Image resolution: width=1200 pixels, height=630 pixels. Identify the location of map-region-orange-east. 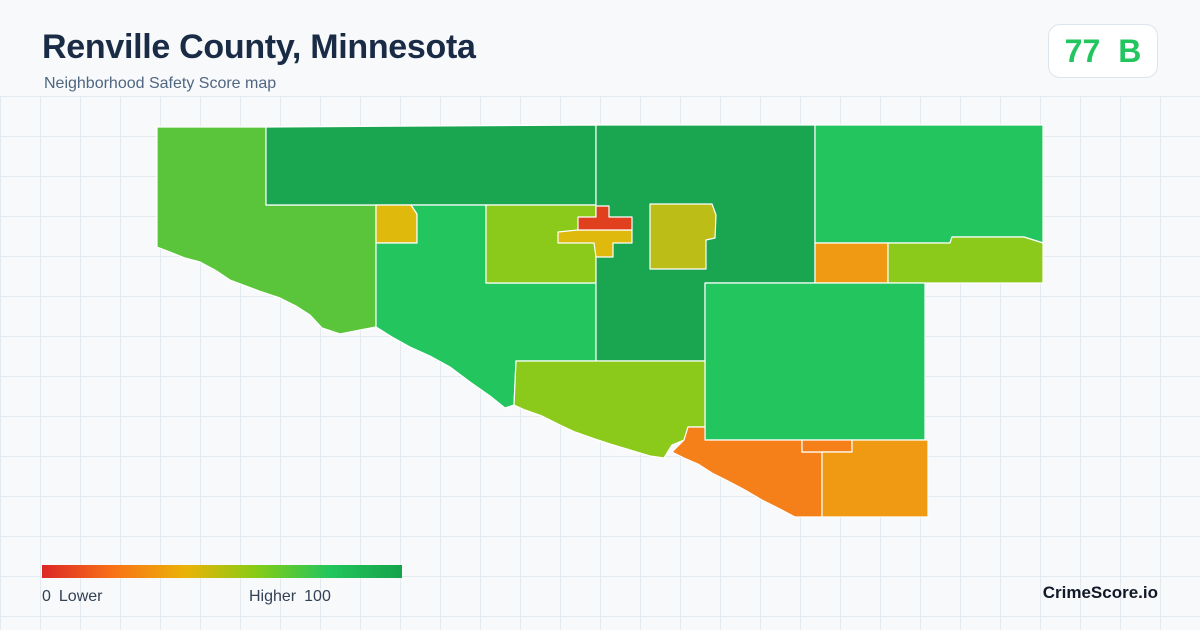
(851, 263).